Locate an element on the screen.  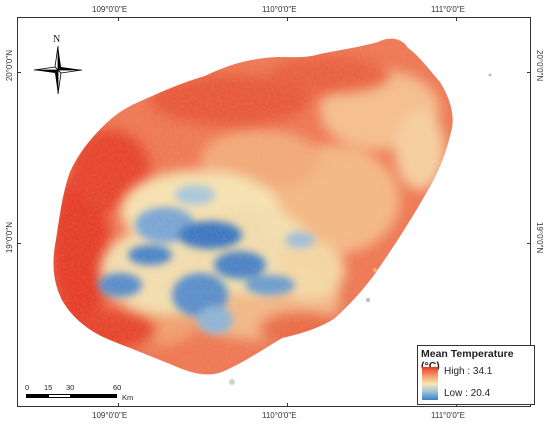
bottom-tick-label-110: 110°0'0"E is located at coordinates (279, 415).